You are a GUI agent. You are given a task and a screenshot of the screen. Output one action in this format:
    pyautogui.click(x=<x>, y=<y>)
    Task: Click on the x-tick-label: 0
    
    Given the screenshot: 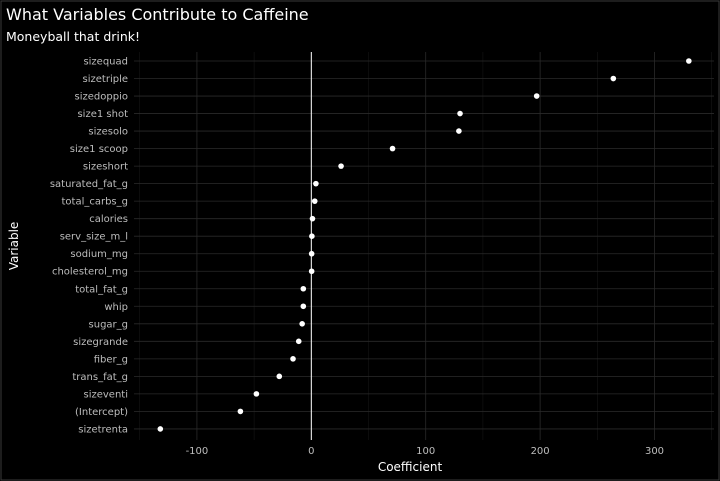 What is the action you would take?
    pyautogui.click(x=311, y=451)
    